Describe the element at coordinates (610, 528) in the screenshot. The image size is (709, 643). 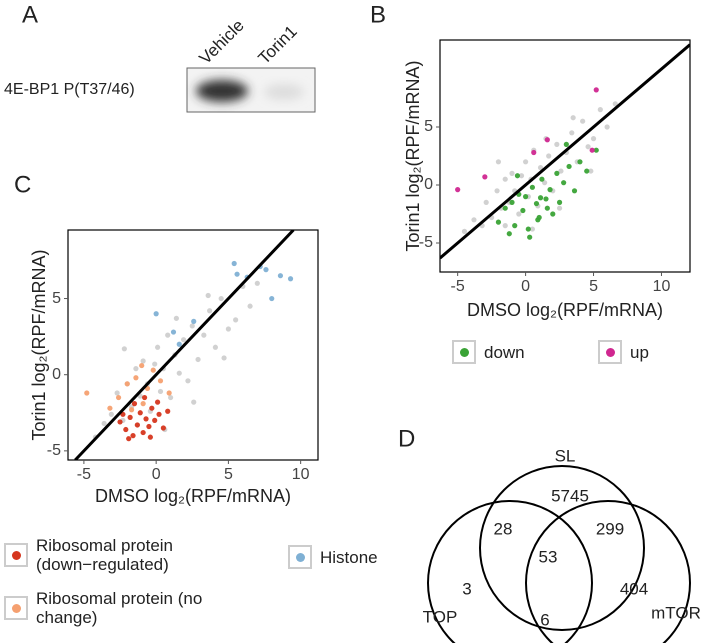
I see `venn-count: 299` at that location.